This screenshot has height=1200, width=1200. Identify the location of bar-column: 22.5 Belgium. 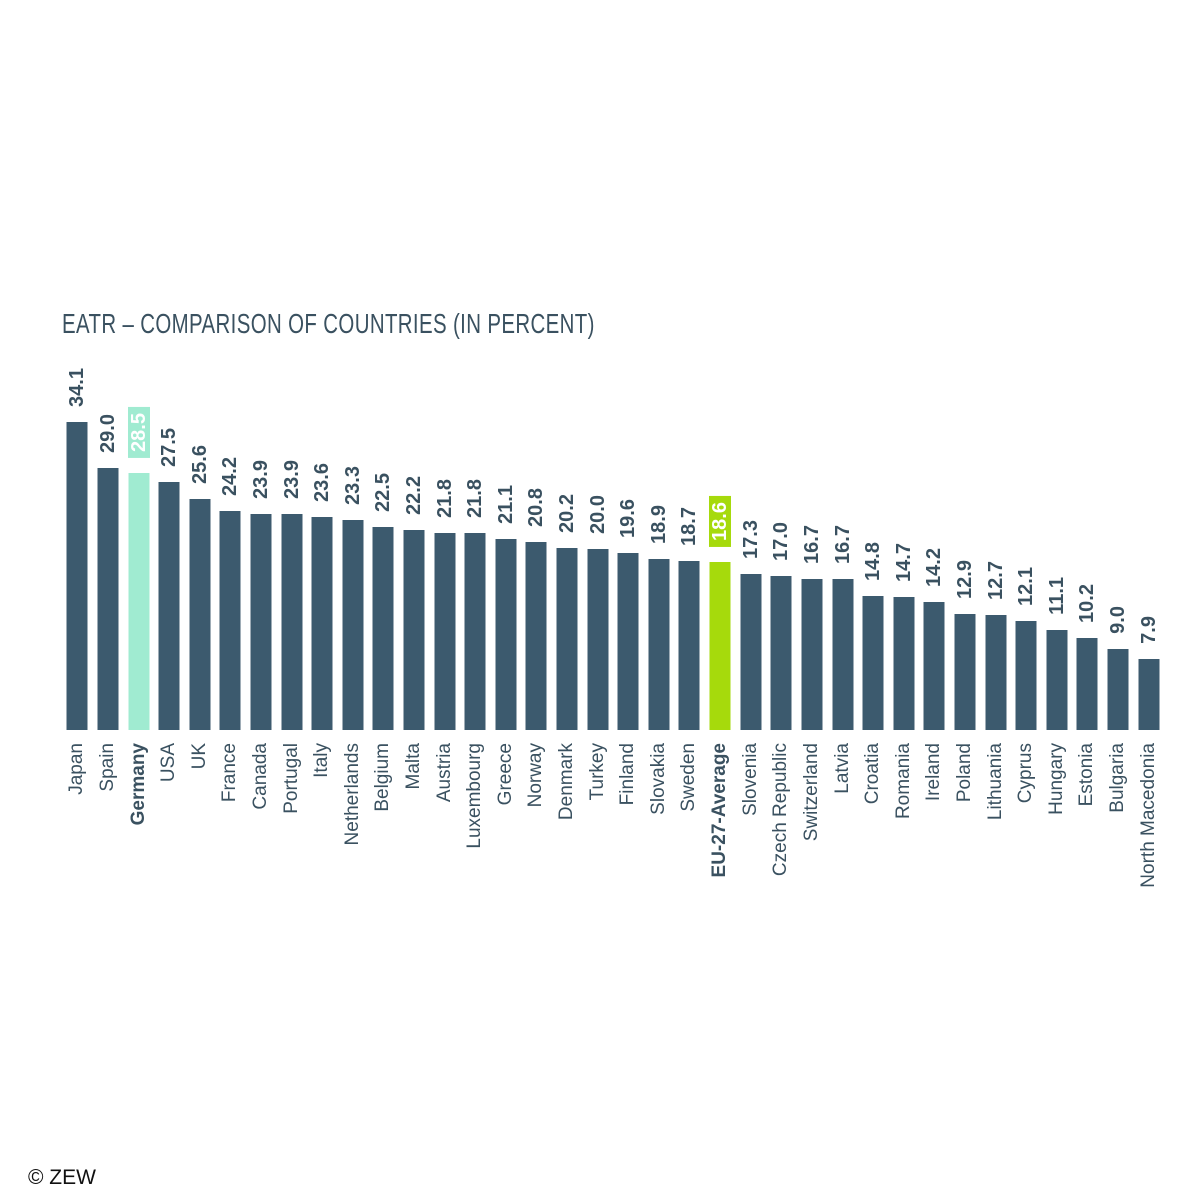
(383, 616).